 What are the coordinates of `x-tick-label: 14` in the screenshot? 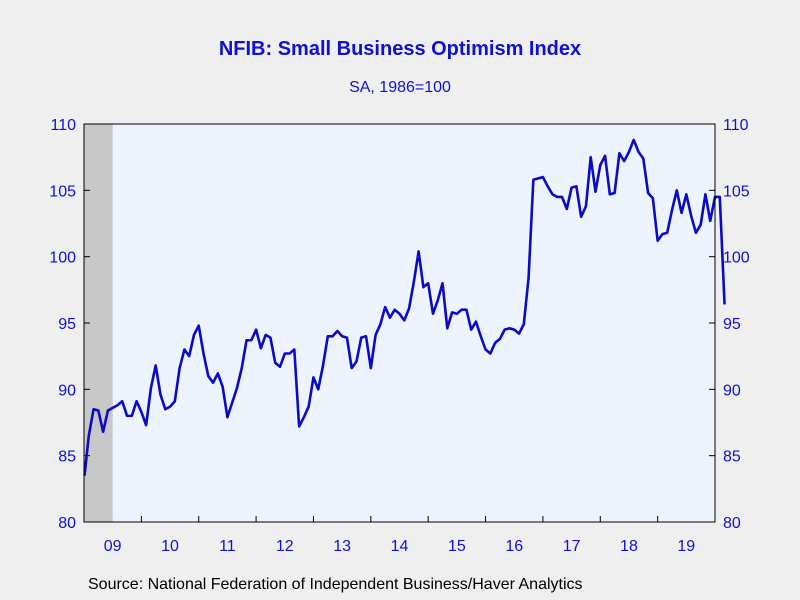 It's located at (400, 546).